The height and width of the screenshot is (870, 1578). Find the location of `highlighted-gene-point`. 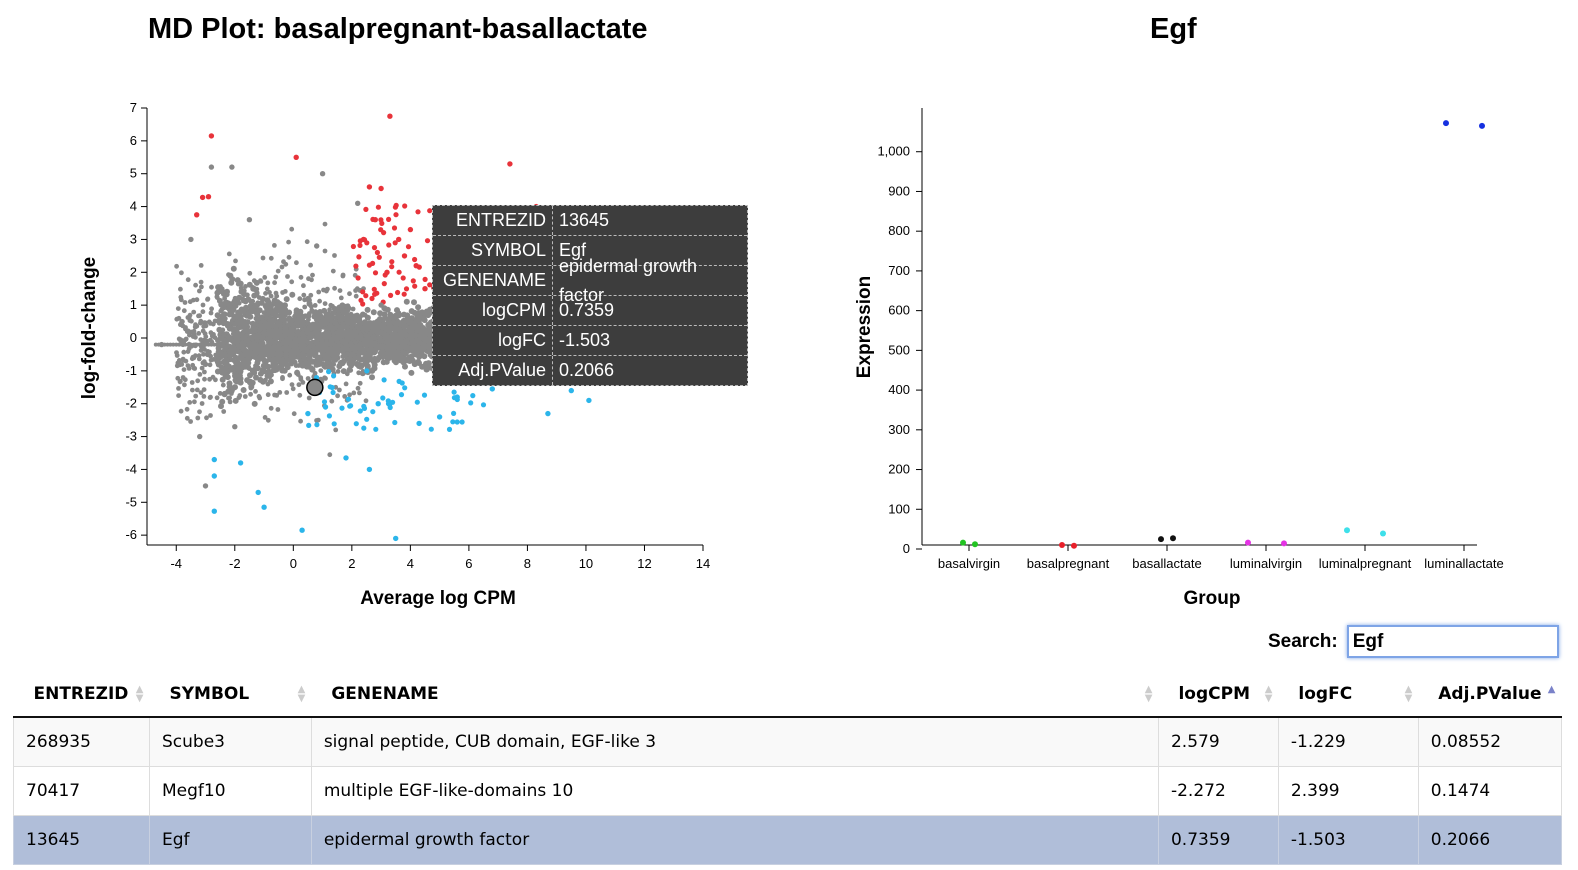

highlighted-gene-point is located at coordinates (315, 387).